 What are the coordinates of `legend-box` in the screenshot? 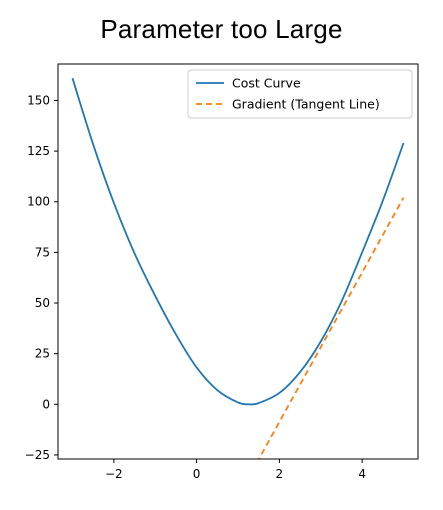 It's located at (300, 94).